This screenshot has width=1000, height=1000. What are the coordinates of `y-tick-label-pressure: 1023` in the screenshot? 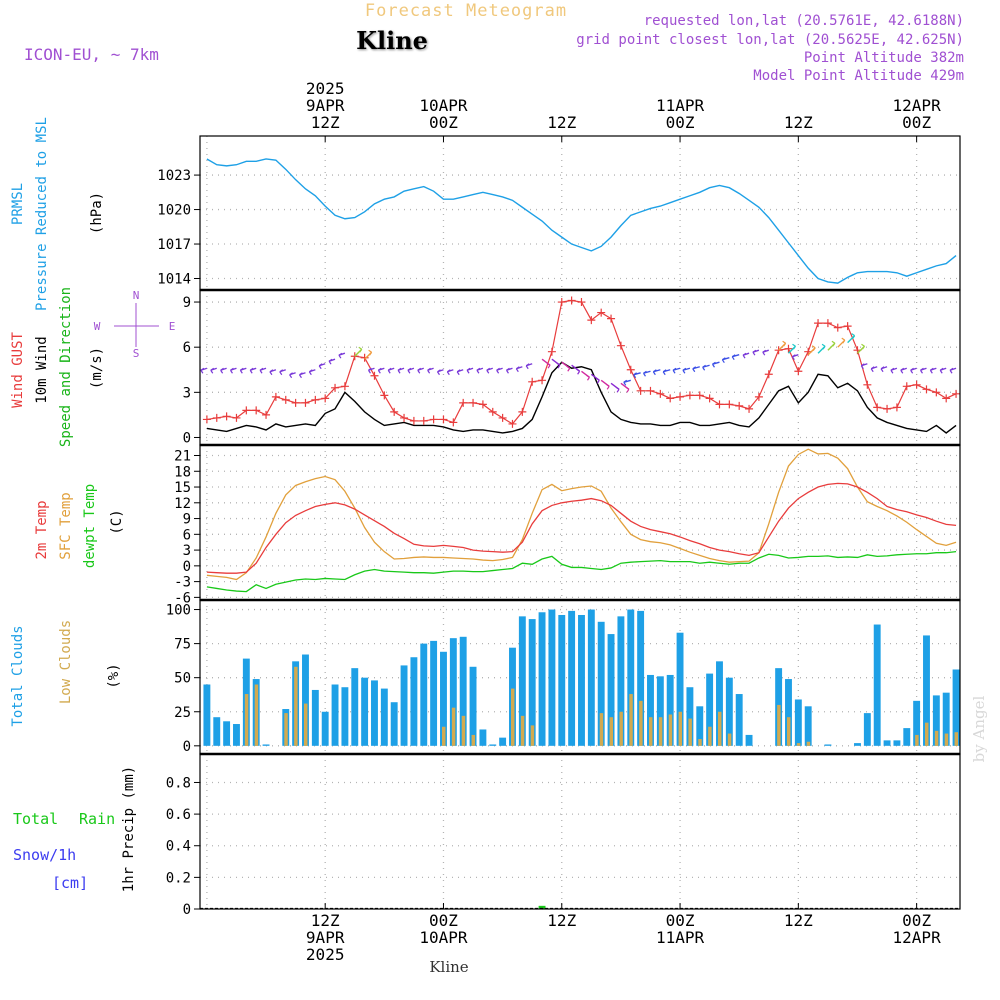 It's located at (174, 176).